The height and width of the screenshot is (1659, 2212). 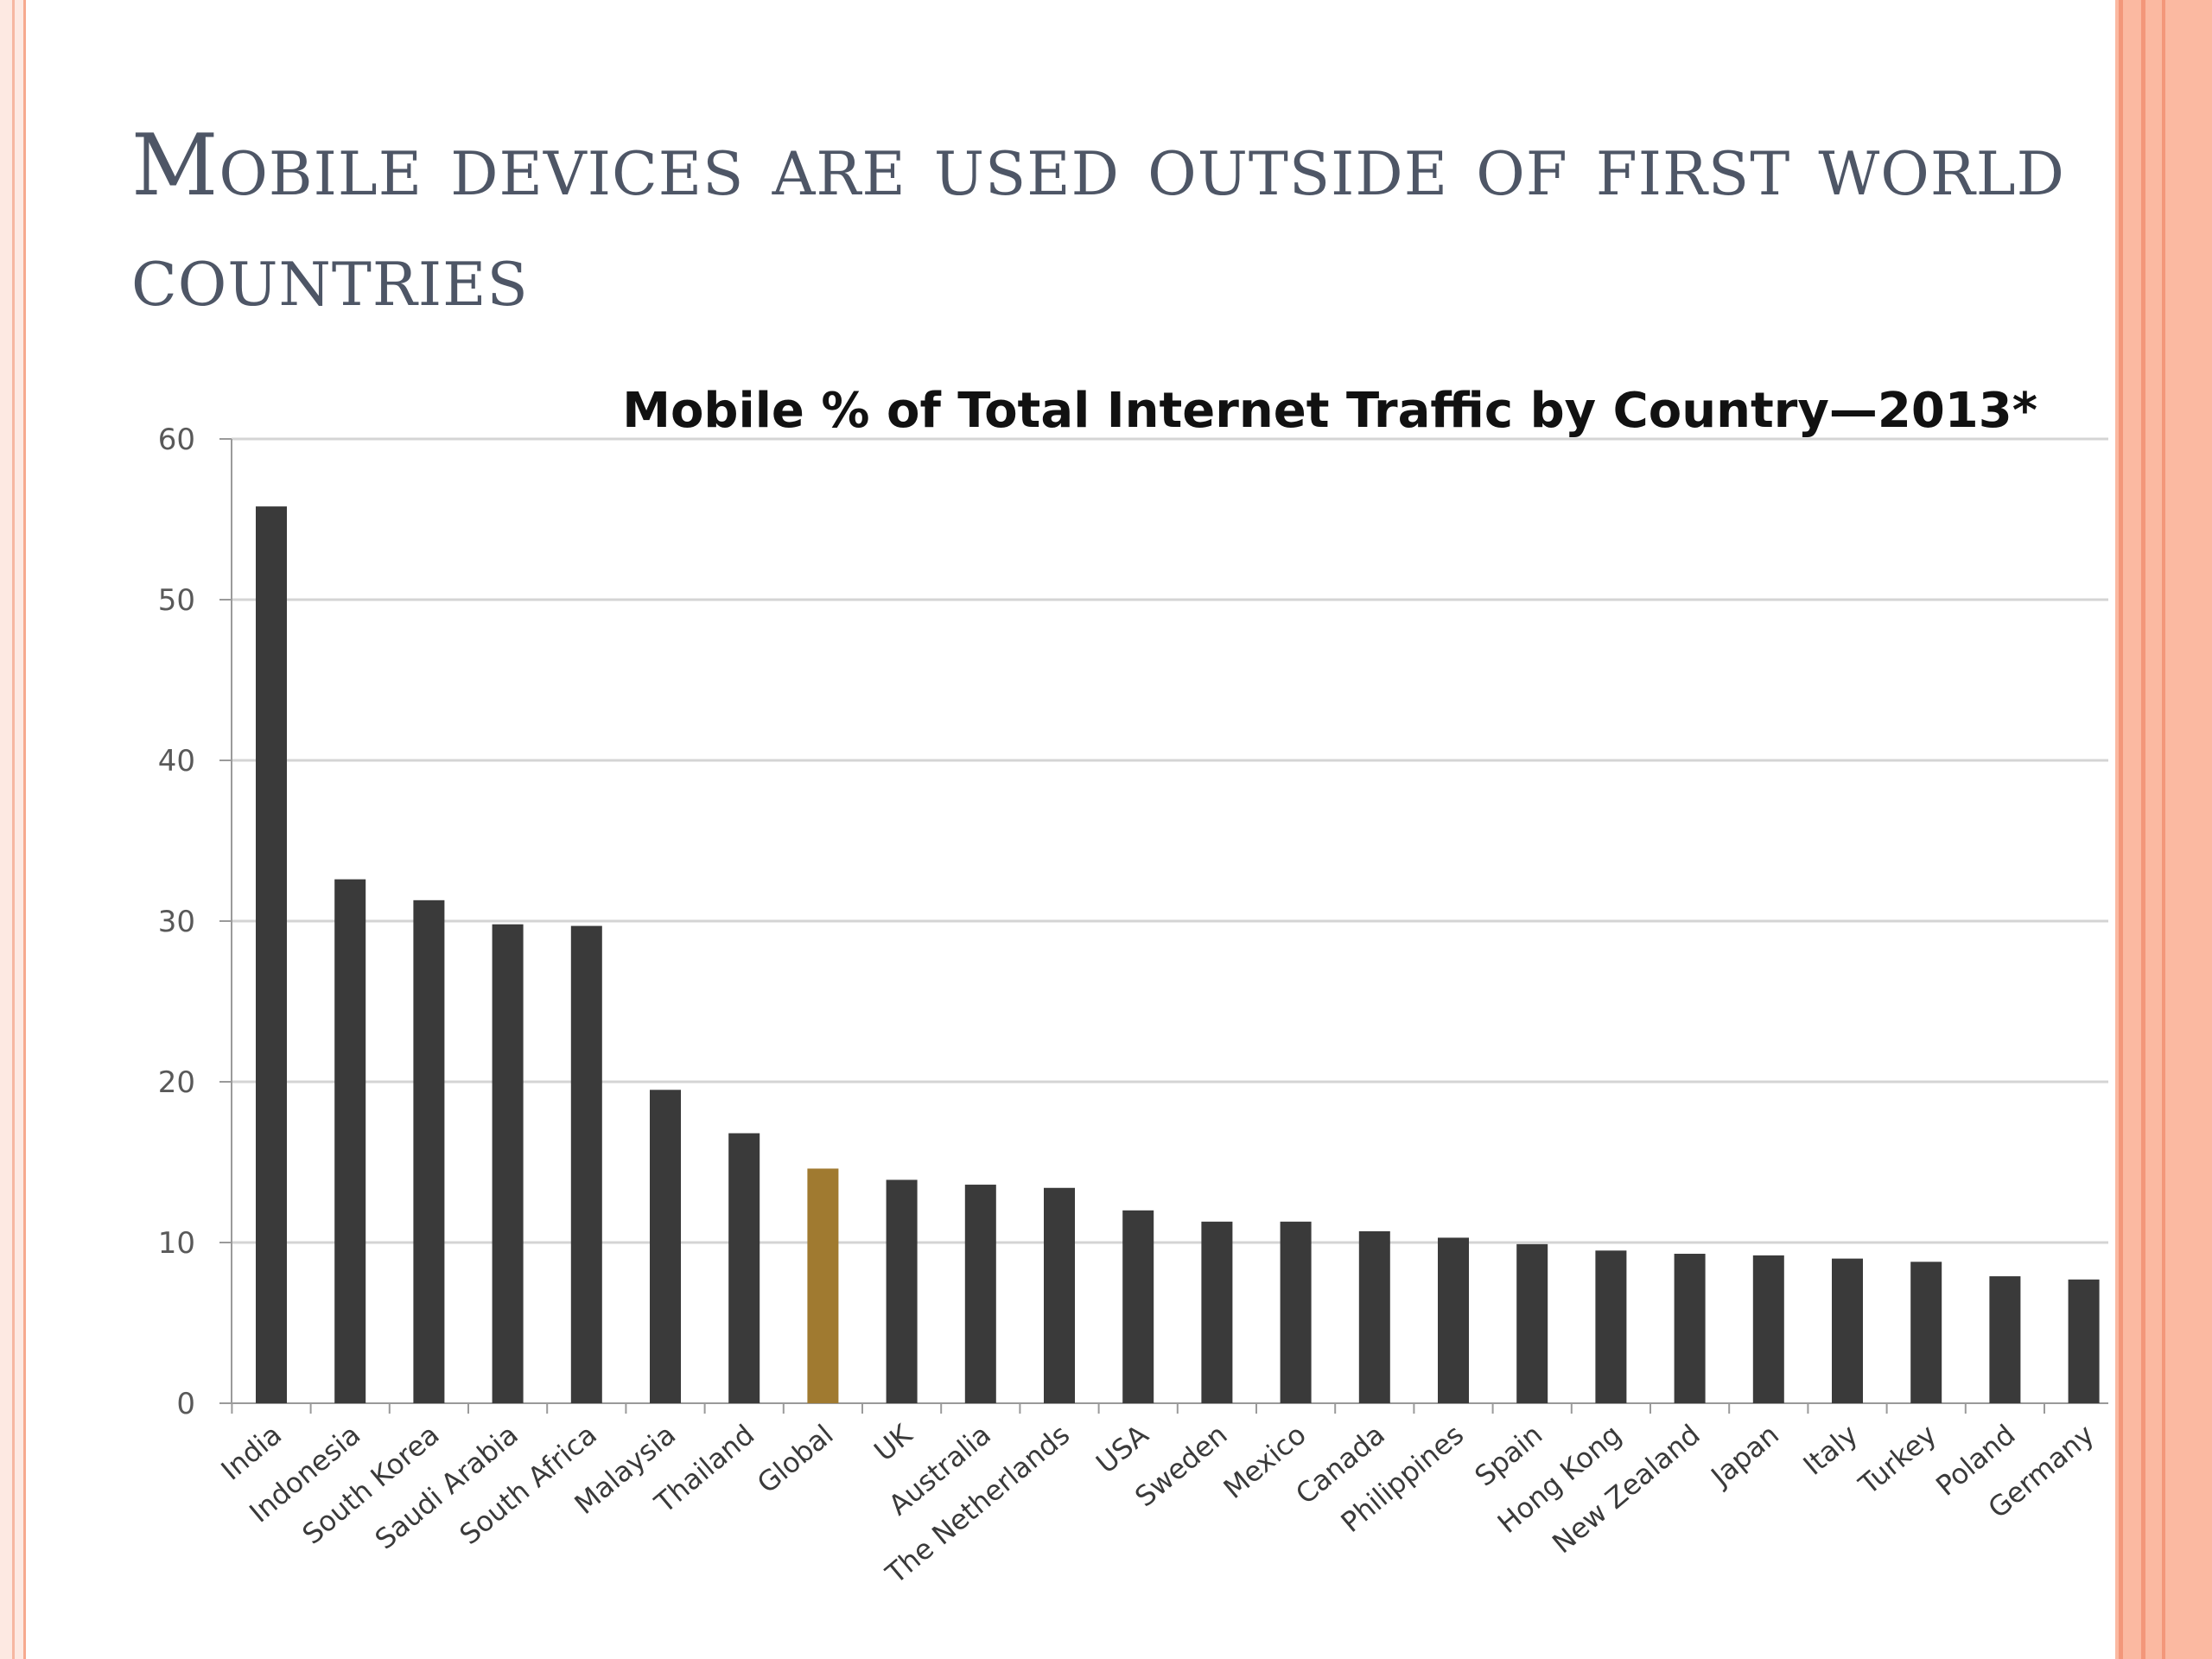 What do you see at coordinates (795, 1459) in the screenshot?
I see `x-category-label: Global` at bounding box center [795, 1459].